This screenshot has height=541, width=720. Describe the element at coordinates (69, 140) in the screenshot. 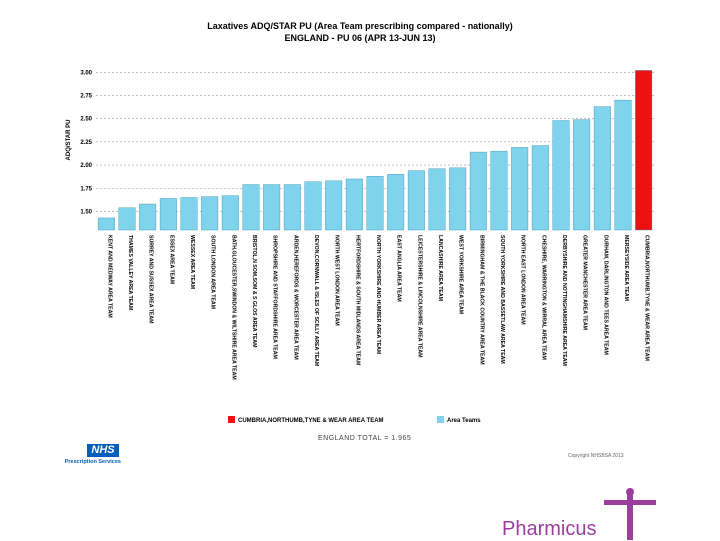

I see `y-axis-label: ADQ/STAR PU` at that location.